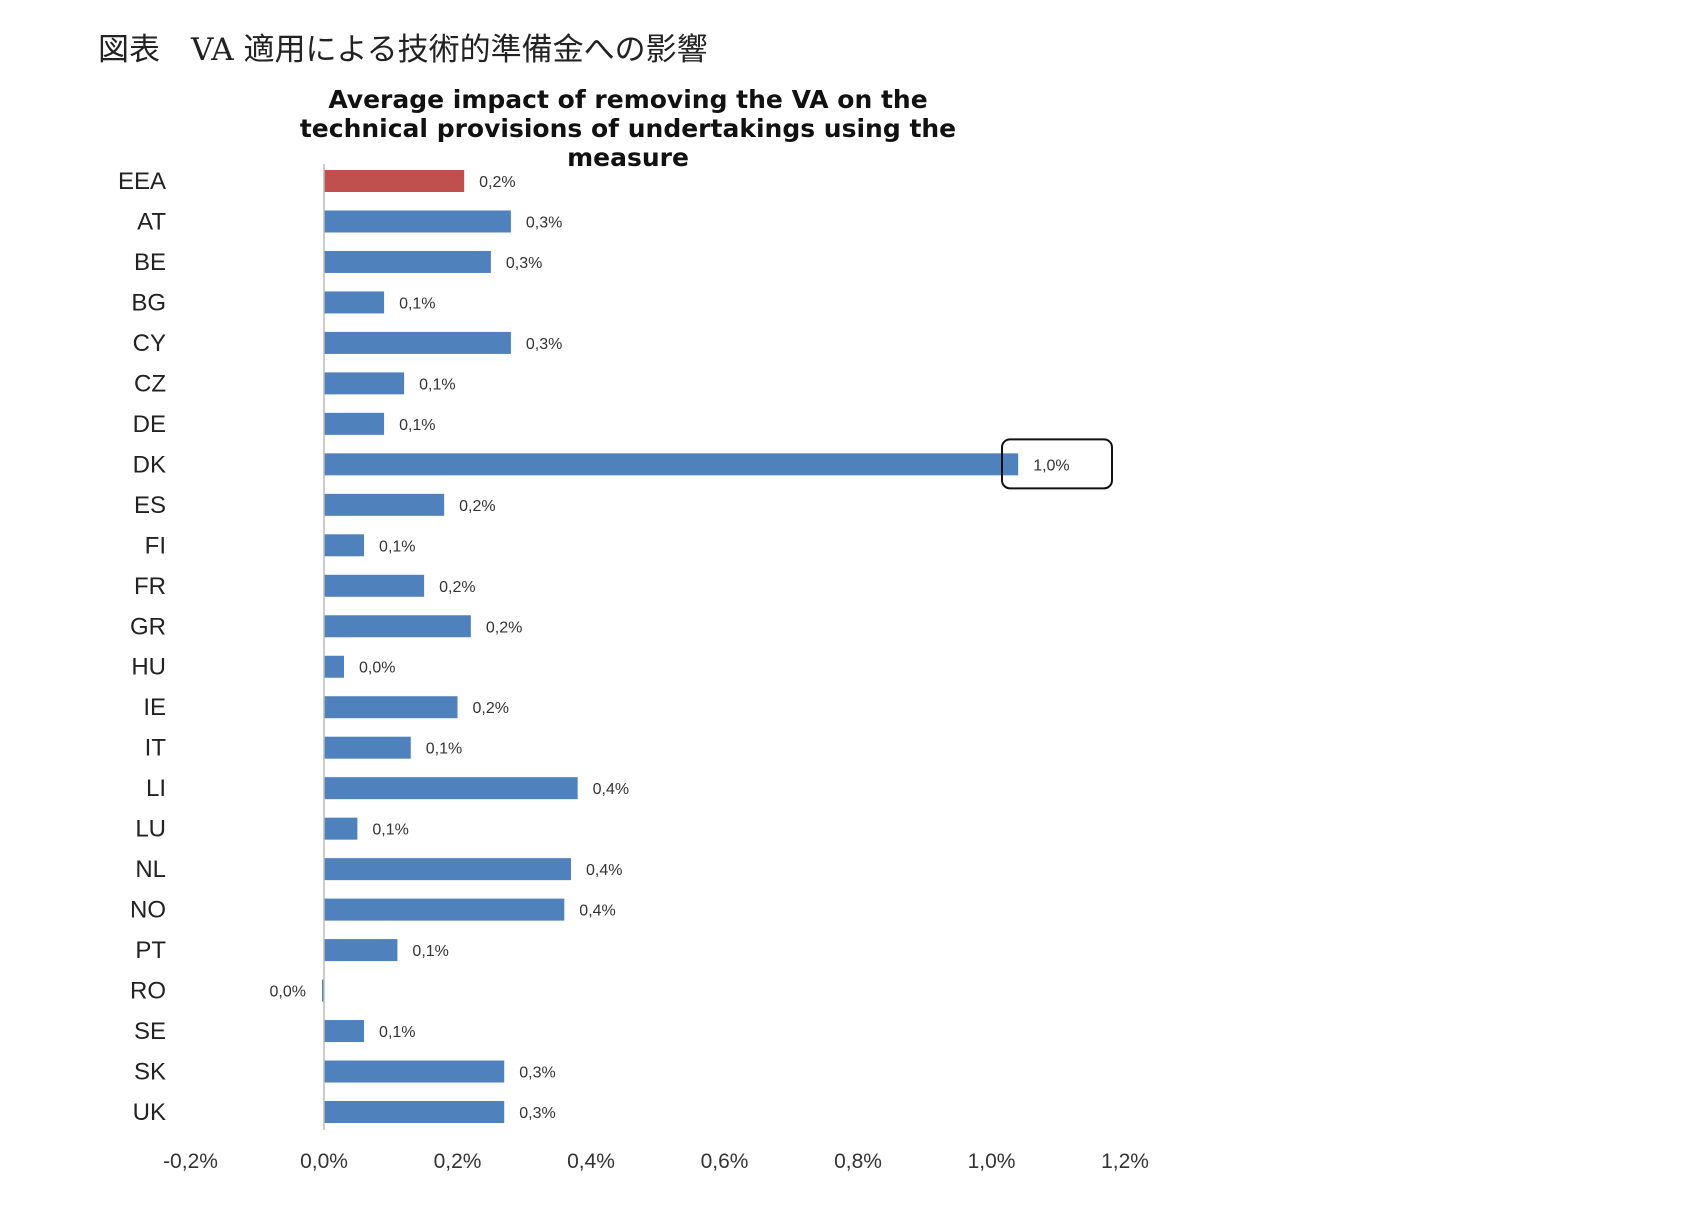 The height and width of the screenshot is (1219, 1702). Describe the element at coordinates (403, 50) in the screenshot. I see `figure-heading: 図表 VA 適用による技術的準備金への影響` at that location.